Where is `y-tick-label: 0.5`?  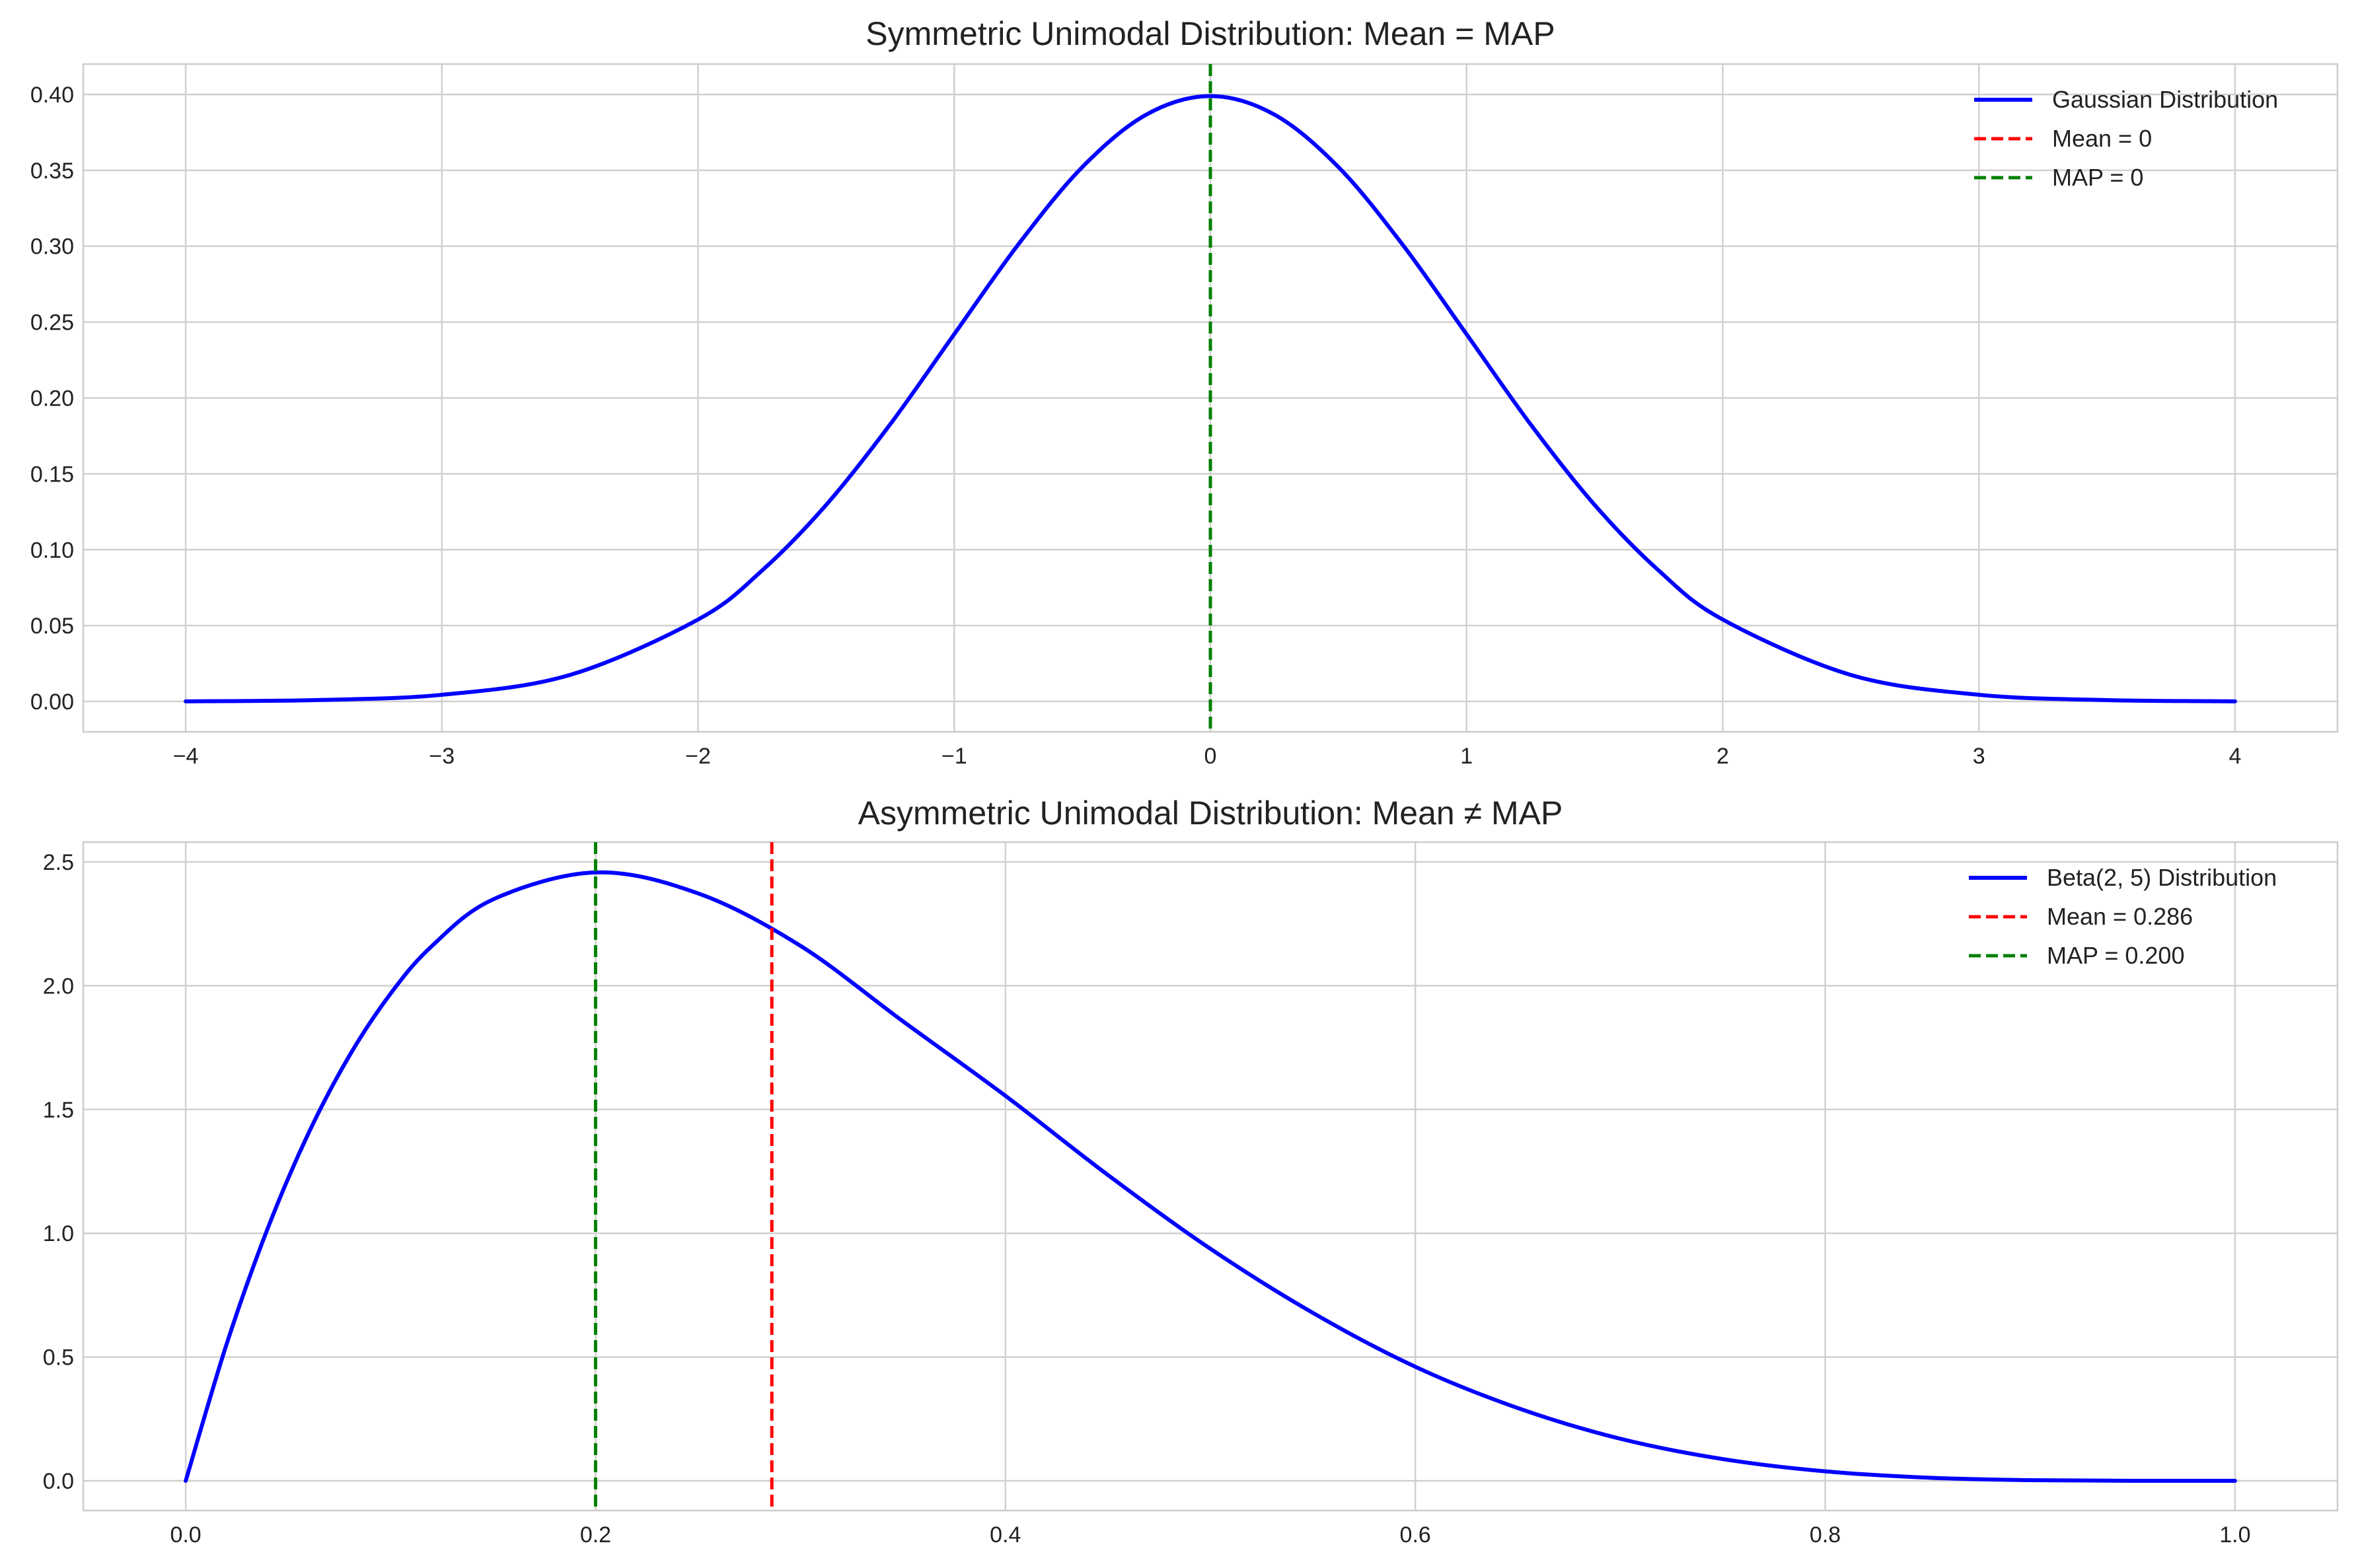
y-tick-label: 0.5 is located at coordinates (58, 1358).